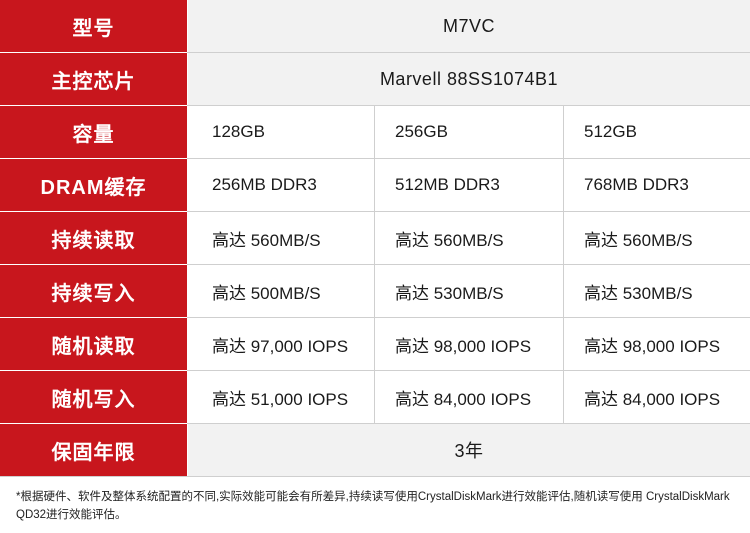  Describe the element at coordinates (469, 26) in the screenshot. I see `model-value: M7VC` at that location.